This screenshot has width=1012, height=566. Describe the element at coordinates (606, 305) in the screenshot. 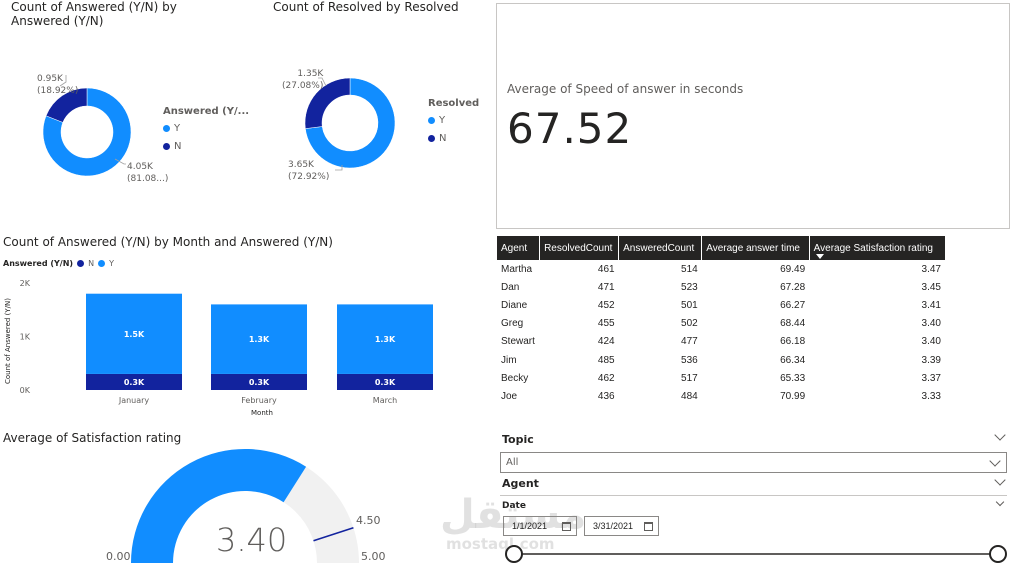

I see `table-cell: 452` at that location.